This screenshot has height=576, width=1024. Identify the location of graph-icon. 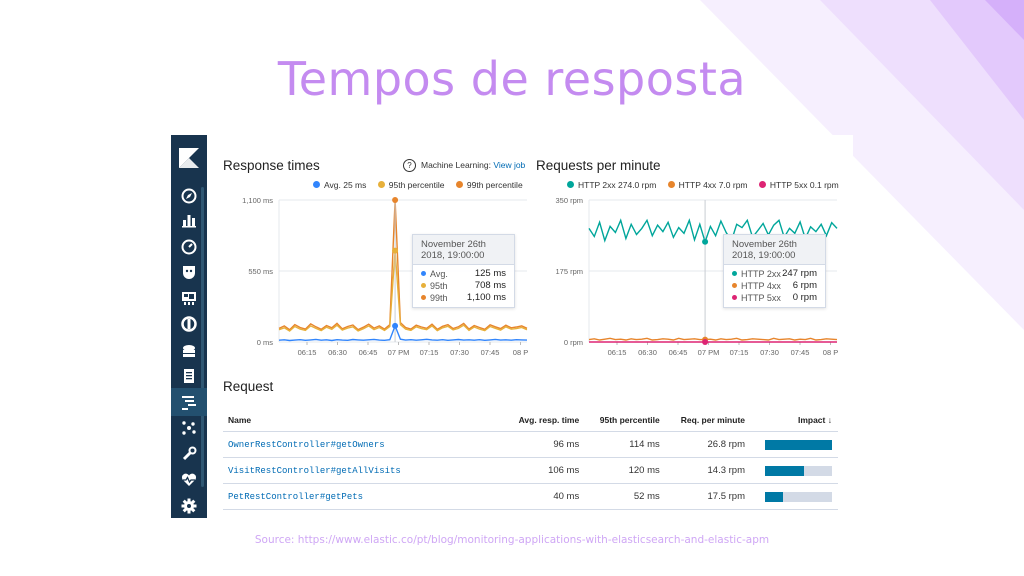
(189, 428).